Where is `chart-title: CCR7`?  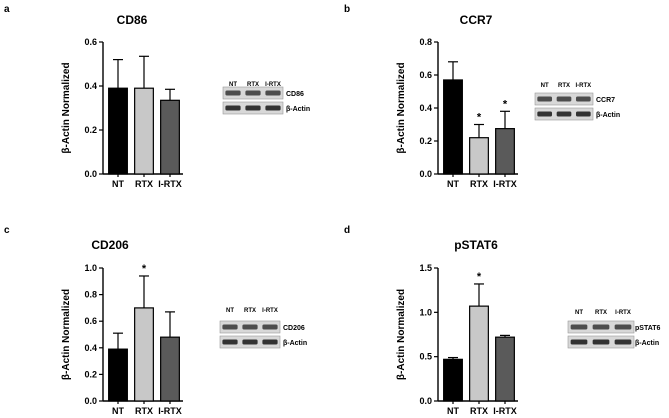
chart-title: CCR7 is located at coordinates (476, 20).